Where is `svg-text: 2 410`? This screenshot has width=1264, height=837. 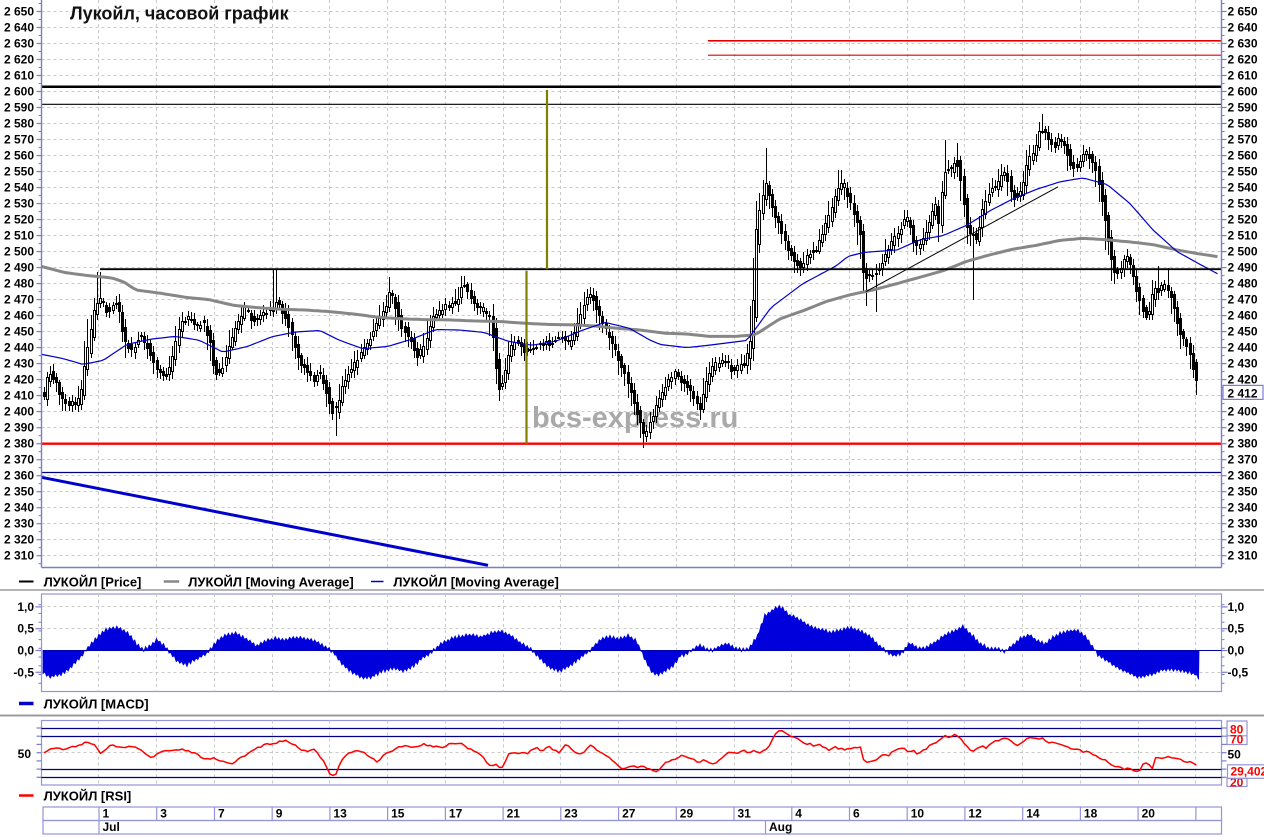 svg-text: 2 410 is located at coordinates (19, 396).